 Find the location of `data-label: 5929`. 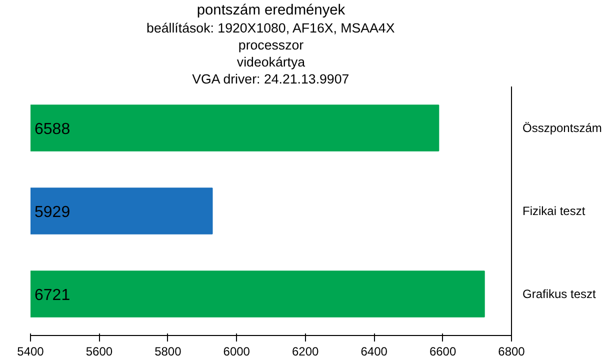

data-label: 5929 is located at coordinates (52, 212).